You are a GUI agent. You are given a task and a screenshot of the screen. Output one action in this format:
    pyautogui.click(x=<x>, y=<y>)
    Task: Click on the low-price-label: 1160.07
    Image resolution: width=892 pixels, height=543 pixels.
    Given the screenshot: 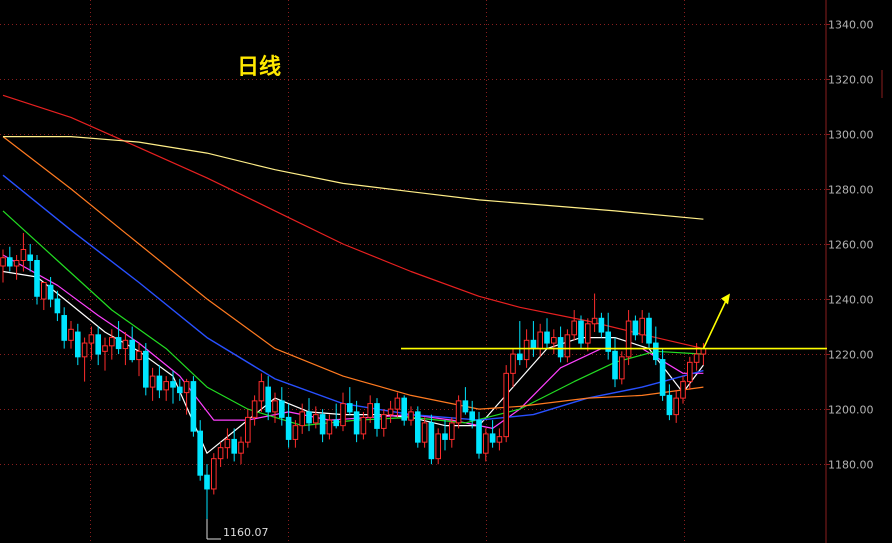 What is the action you would take?
    pyautogui.click(x=246, y=532)
    